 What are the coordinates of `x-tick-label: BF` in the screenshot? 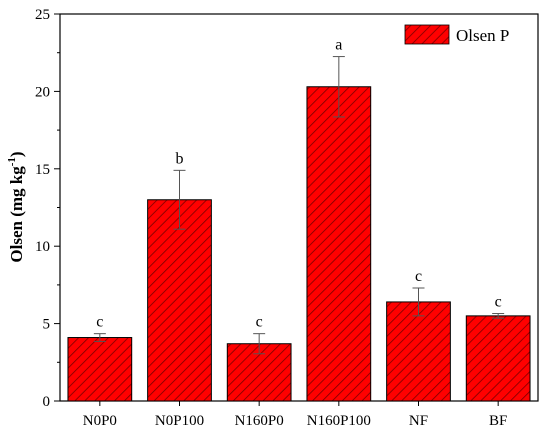 It's located at (498, 421).